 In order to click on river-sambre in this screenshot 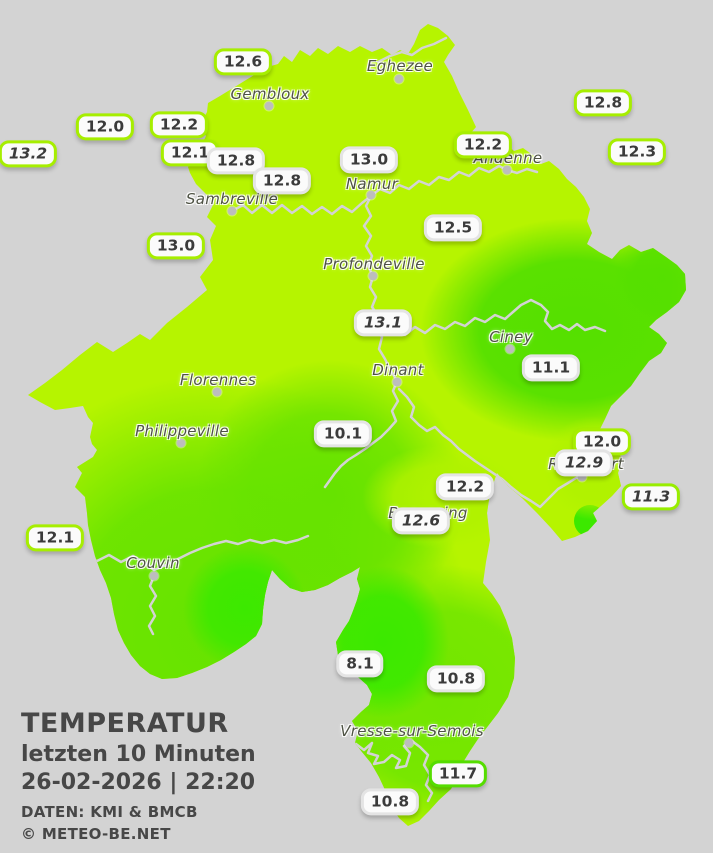, I will do `click(301, 205)`.